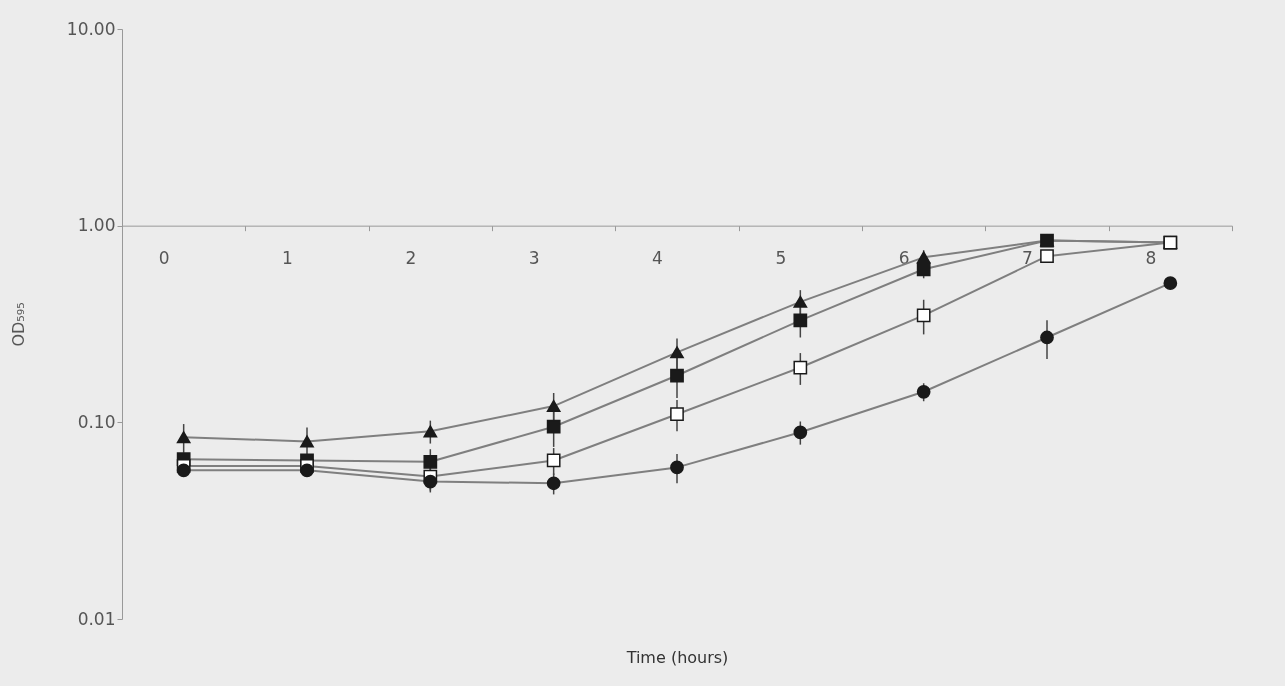 The image size is (1285, 686). What do you see at coordinates (1151, 258) in the screenshot?
I see `x-tick-label: 8` at bounding box center [1151, 258].